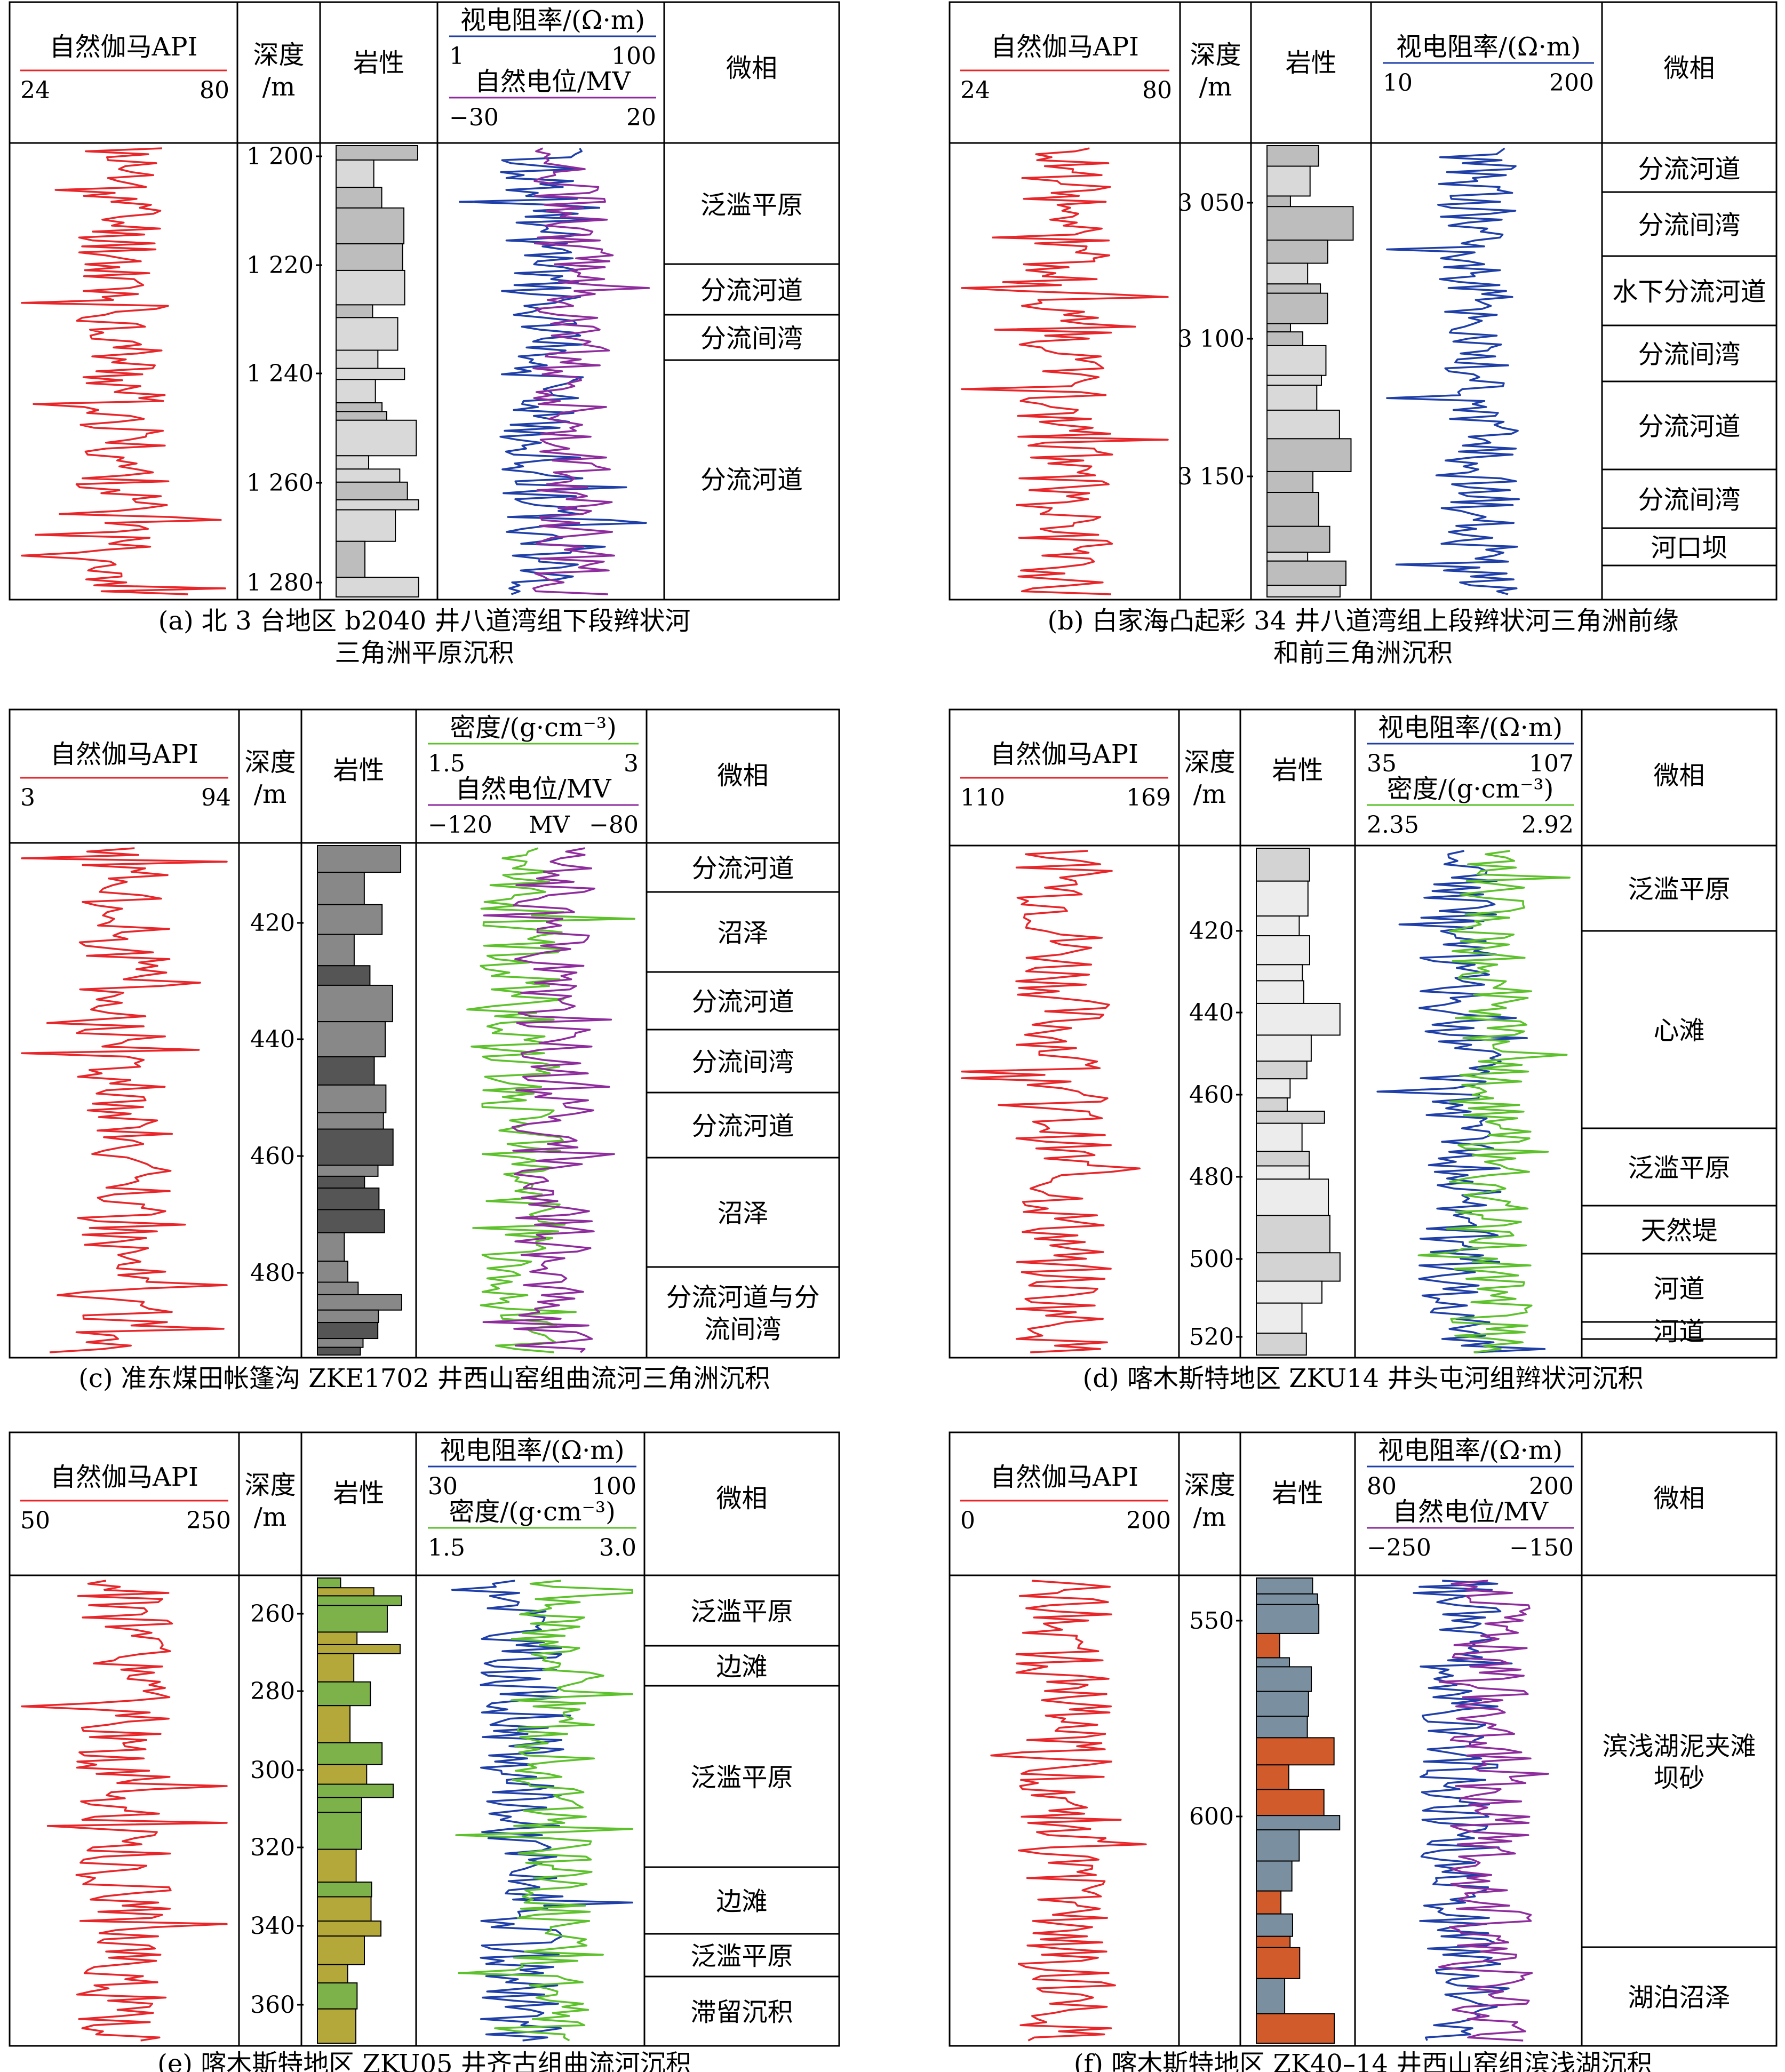 This screenshot has height=2072, width=1785. I want to click on log-max: 200, so click(1571, 83).